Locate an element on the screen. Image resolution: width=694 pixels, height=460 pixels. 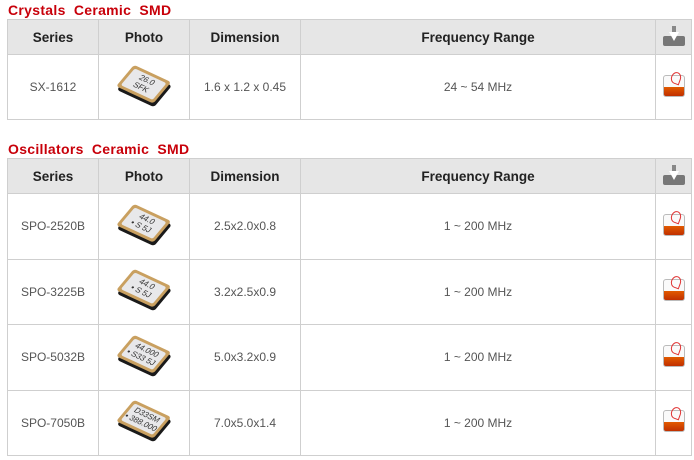
product-photo: 26.0 SFK is located at coordinates (144, 85).